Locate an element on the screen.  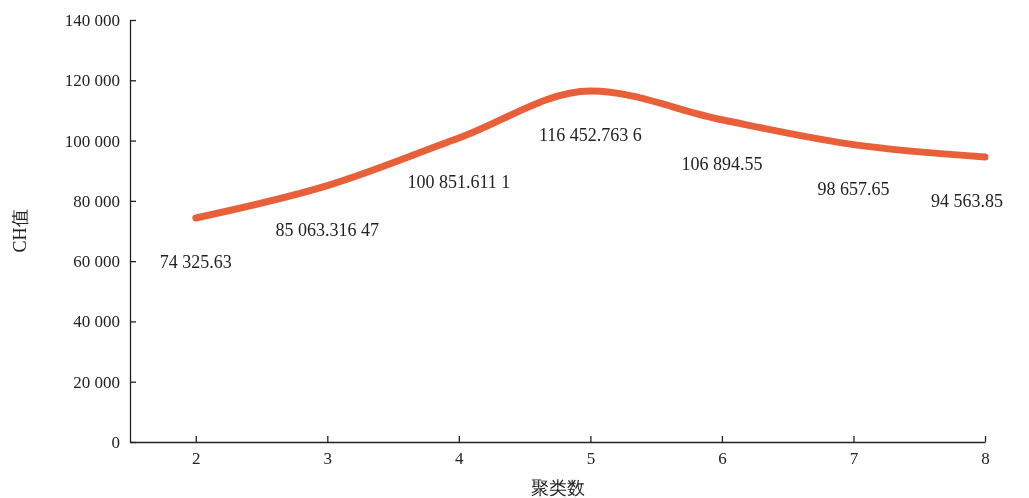
x-tick-label: 6 is located at coordinates (722, 459).